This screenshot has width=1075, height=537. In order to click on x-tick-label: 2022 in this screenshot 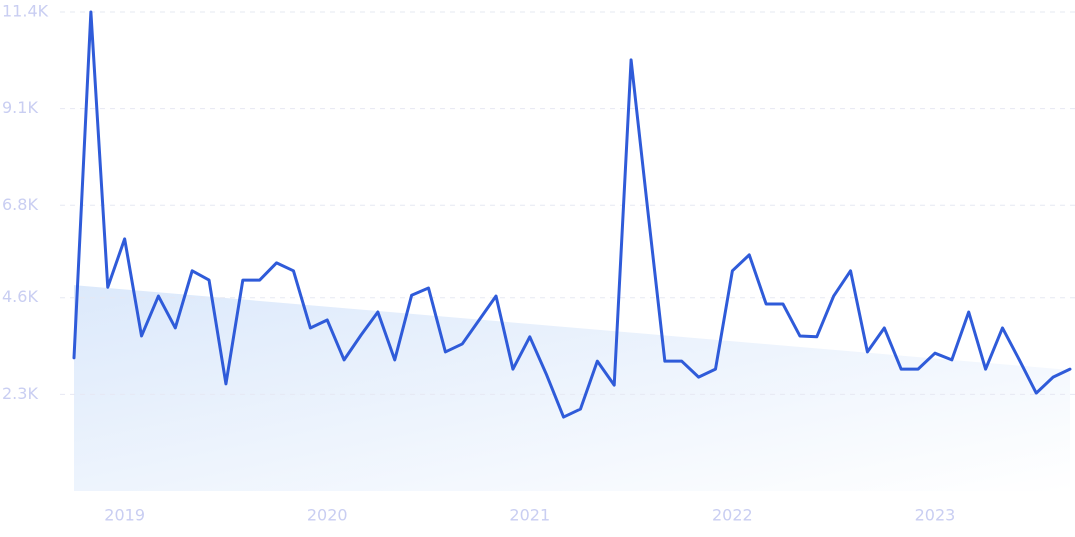, I will do `click(732, 515)`.